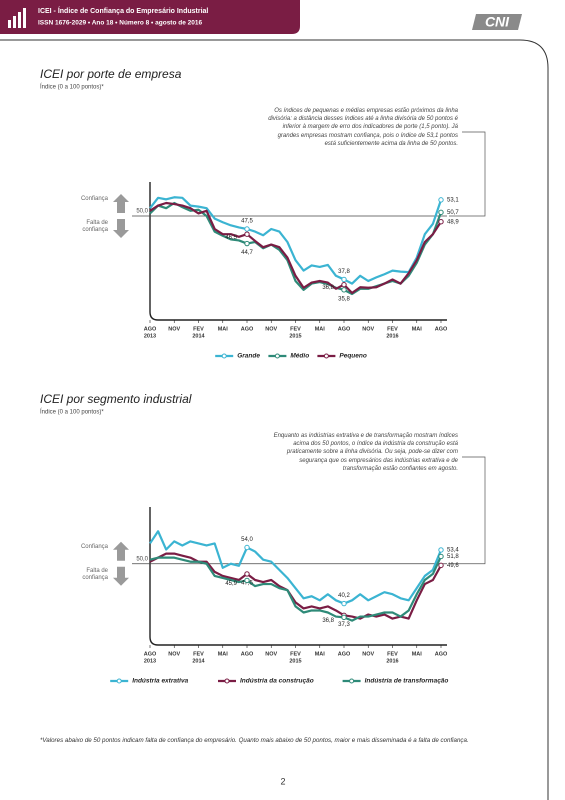  What do you see at coordinates (299, 356) in the screenshot?
I see `legend-label: Médio` at bounding box center [299, 356].